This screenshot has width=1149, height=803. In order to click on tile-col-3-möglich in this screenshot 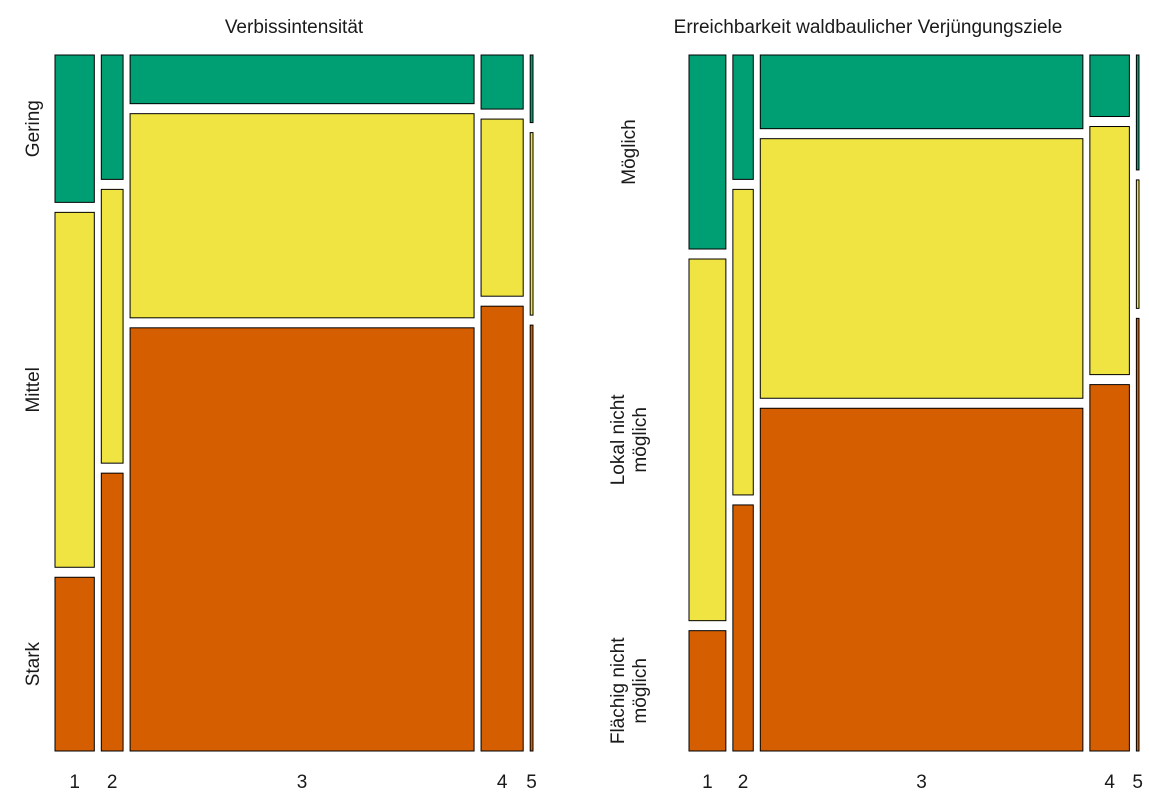, I will do `click(921, 92)`.